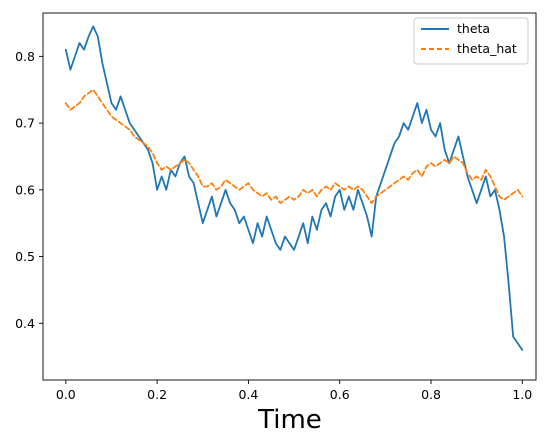  I want to click on x-axis-ticks: 0.0 0.2 0.4 0.6 0.8 1.0, so click(294, 391).